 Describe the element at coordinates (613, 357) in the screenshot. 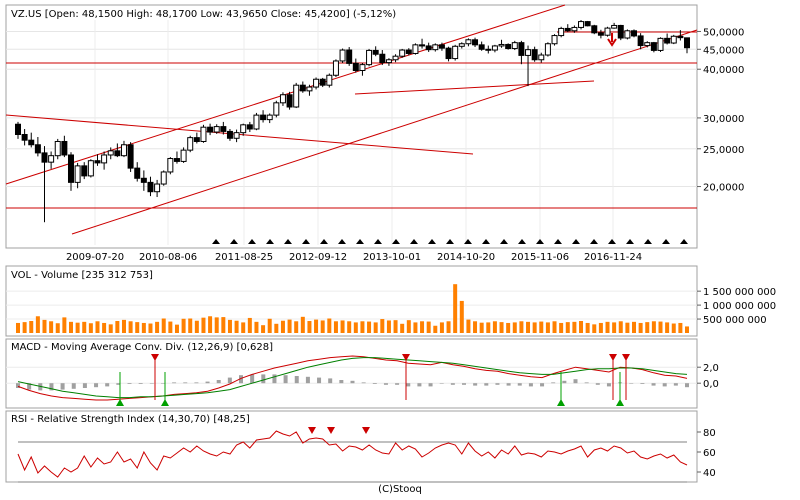

I see `macd-sell-signal-marker` at that location.